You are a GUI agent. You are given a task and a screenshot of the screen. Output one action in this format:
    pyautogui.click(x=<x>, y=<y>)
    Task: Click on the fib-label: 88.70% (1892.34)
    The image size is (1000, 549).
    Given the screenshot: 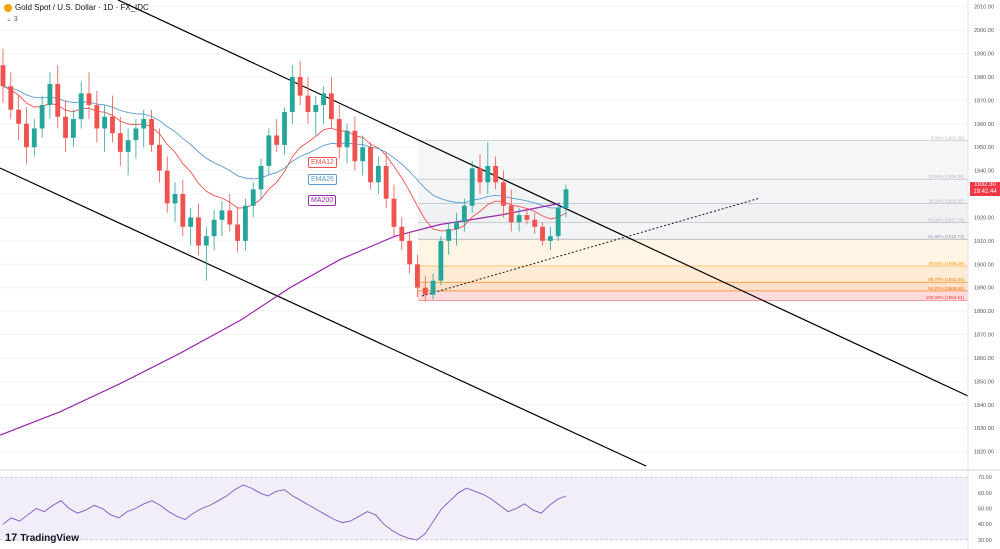 What is the action you would take?
    pyautogui.click(x=946, y=279)
    